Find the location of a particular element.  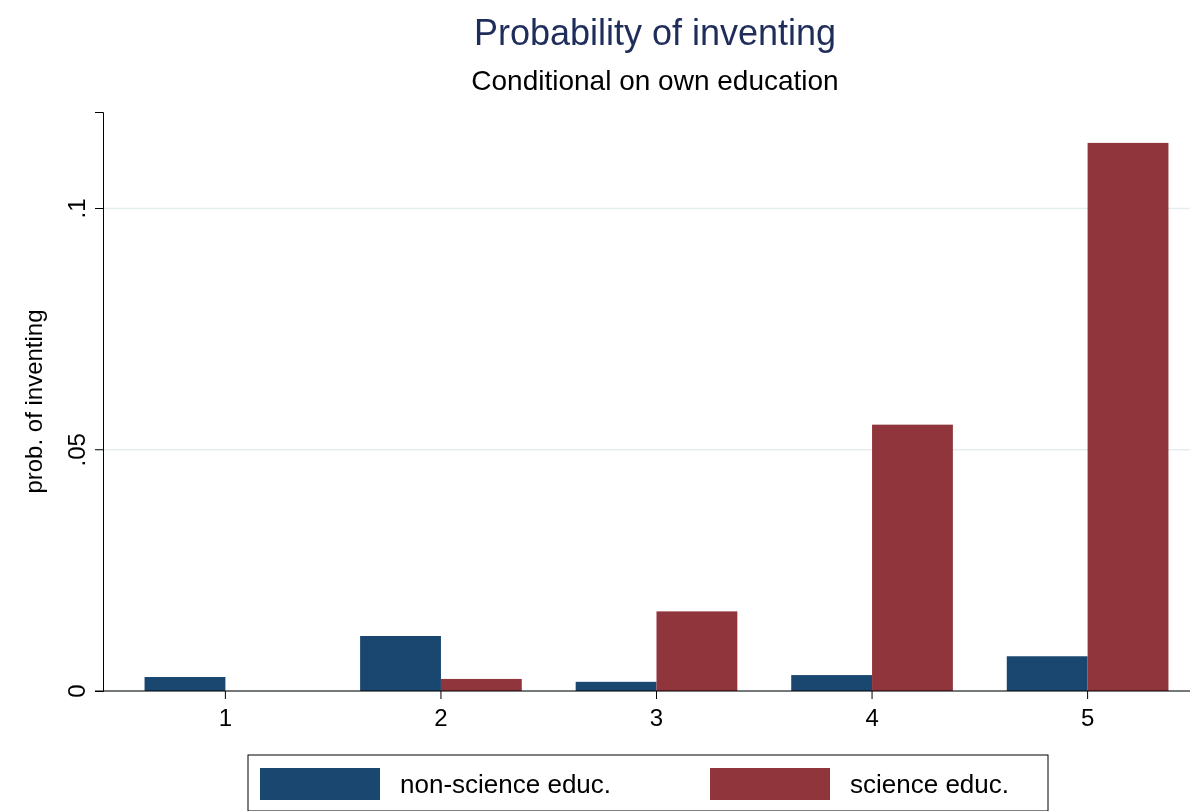

chart-subtitle: Conditional on own education is located at coordinates (655, 80).